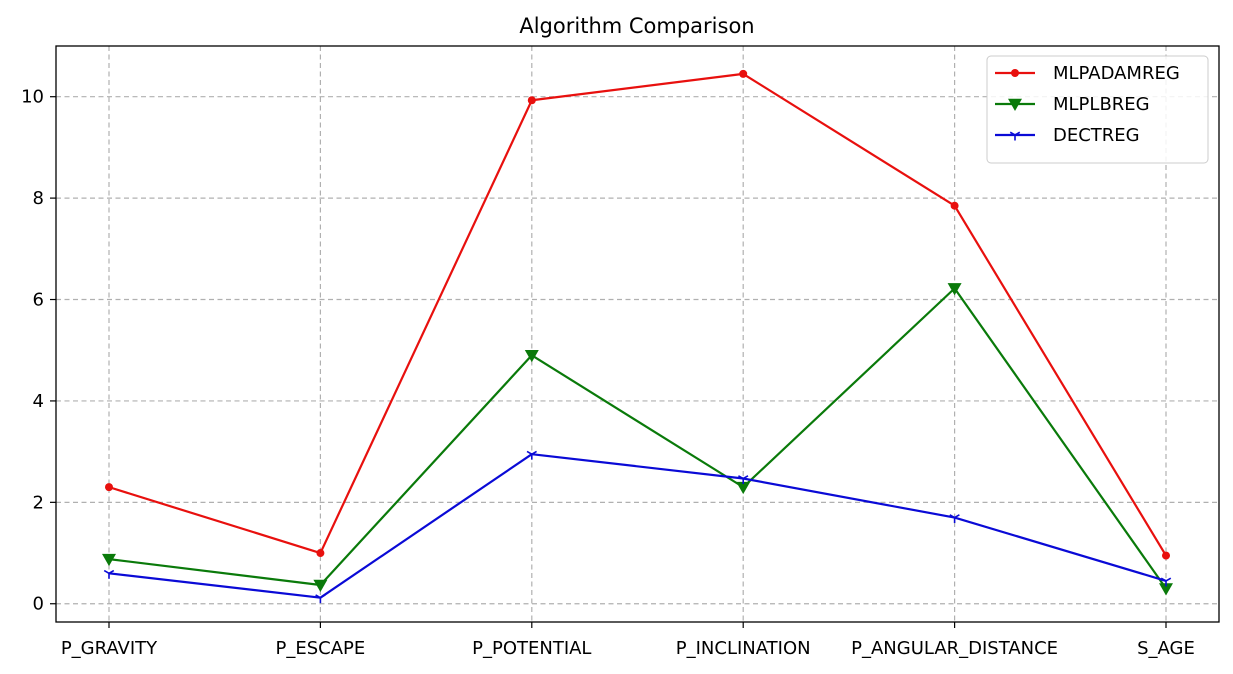  What do you see at coordinates (38, 351) in the screenshot?
I see `y-axis: 0 2 4 6 8 10` at bounding box center [38, 351].